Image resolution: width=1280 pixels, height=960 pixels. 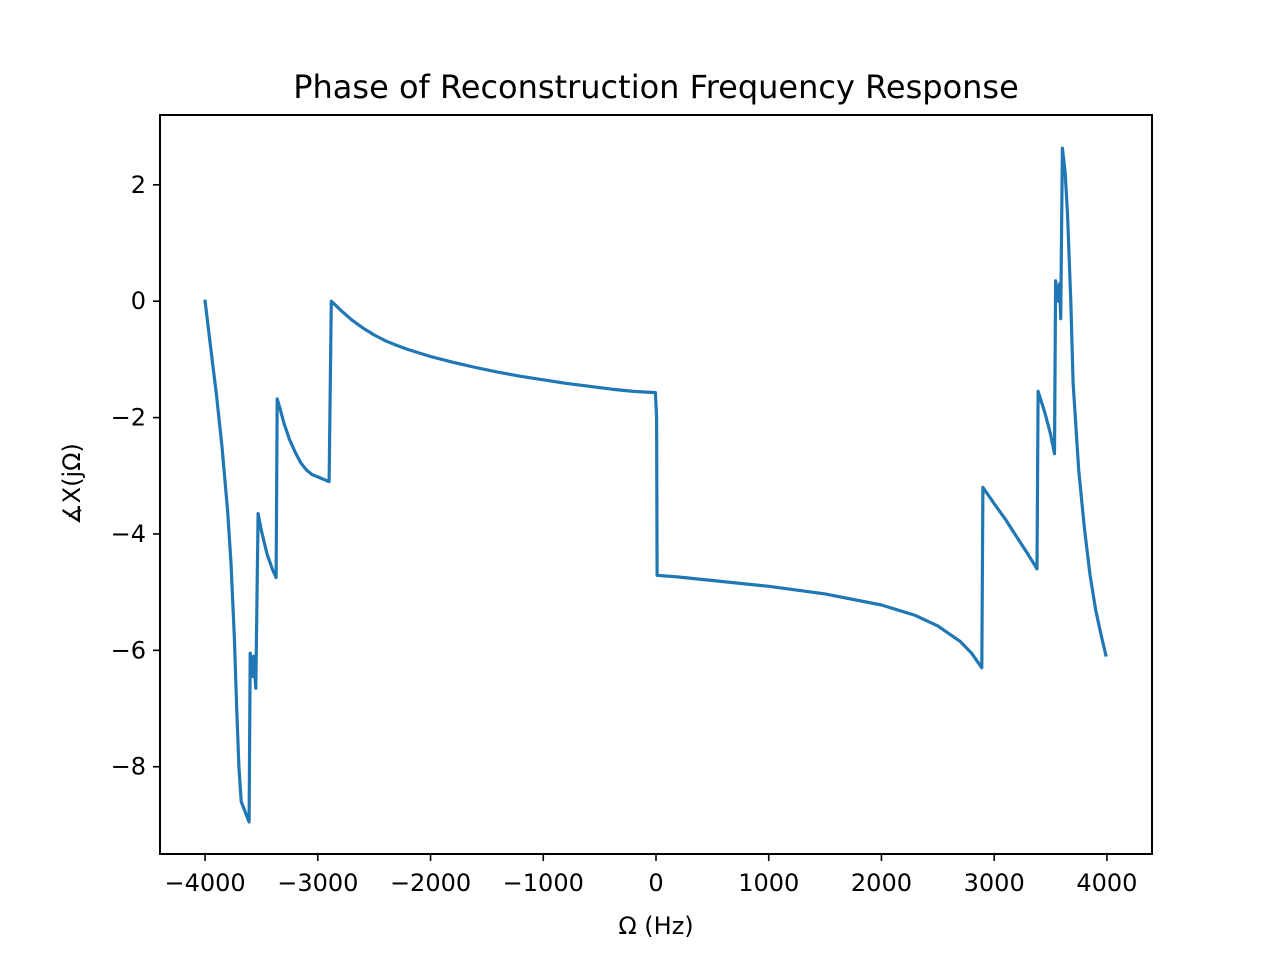 What do you see at coordinates (138, 301) in the screenshot?
I see `y-tick-label: 0` at bounding box center [138, 301].